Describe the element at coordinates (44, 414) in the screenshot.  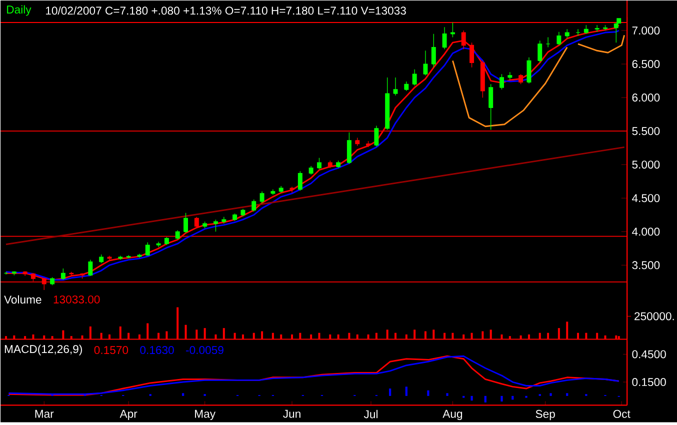
I see `x-tick-label: Mar` at that location.